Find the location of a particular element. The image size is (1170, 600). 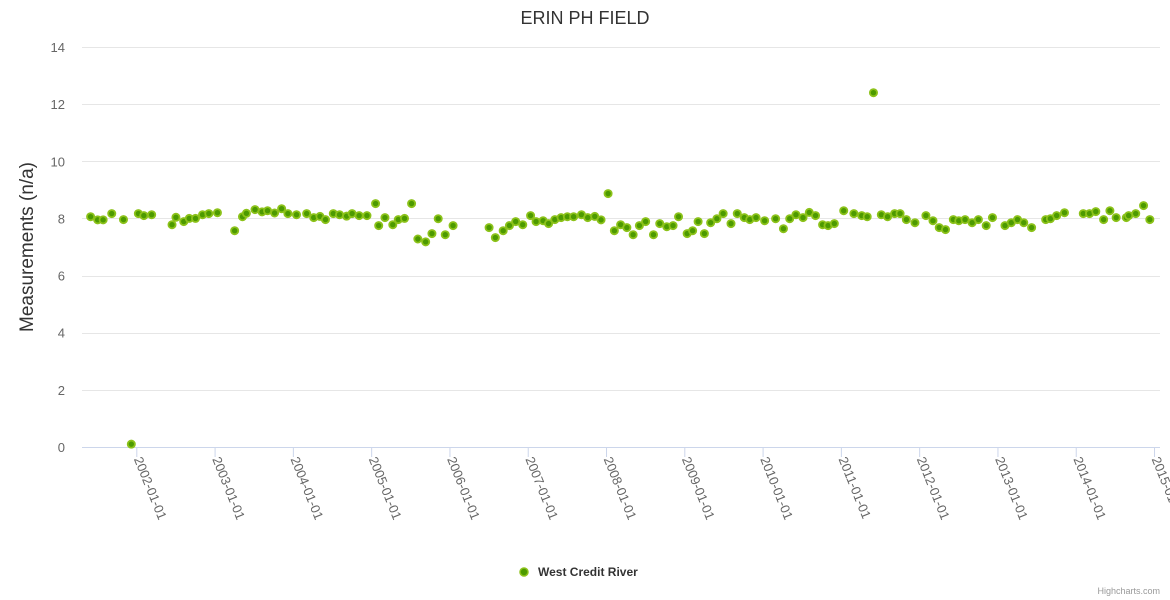

credits-link: Highcharts.com is located at coordinates (1128, 591).